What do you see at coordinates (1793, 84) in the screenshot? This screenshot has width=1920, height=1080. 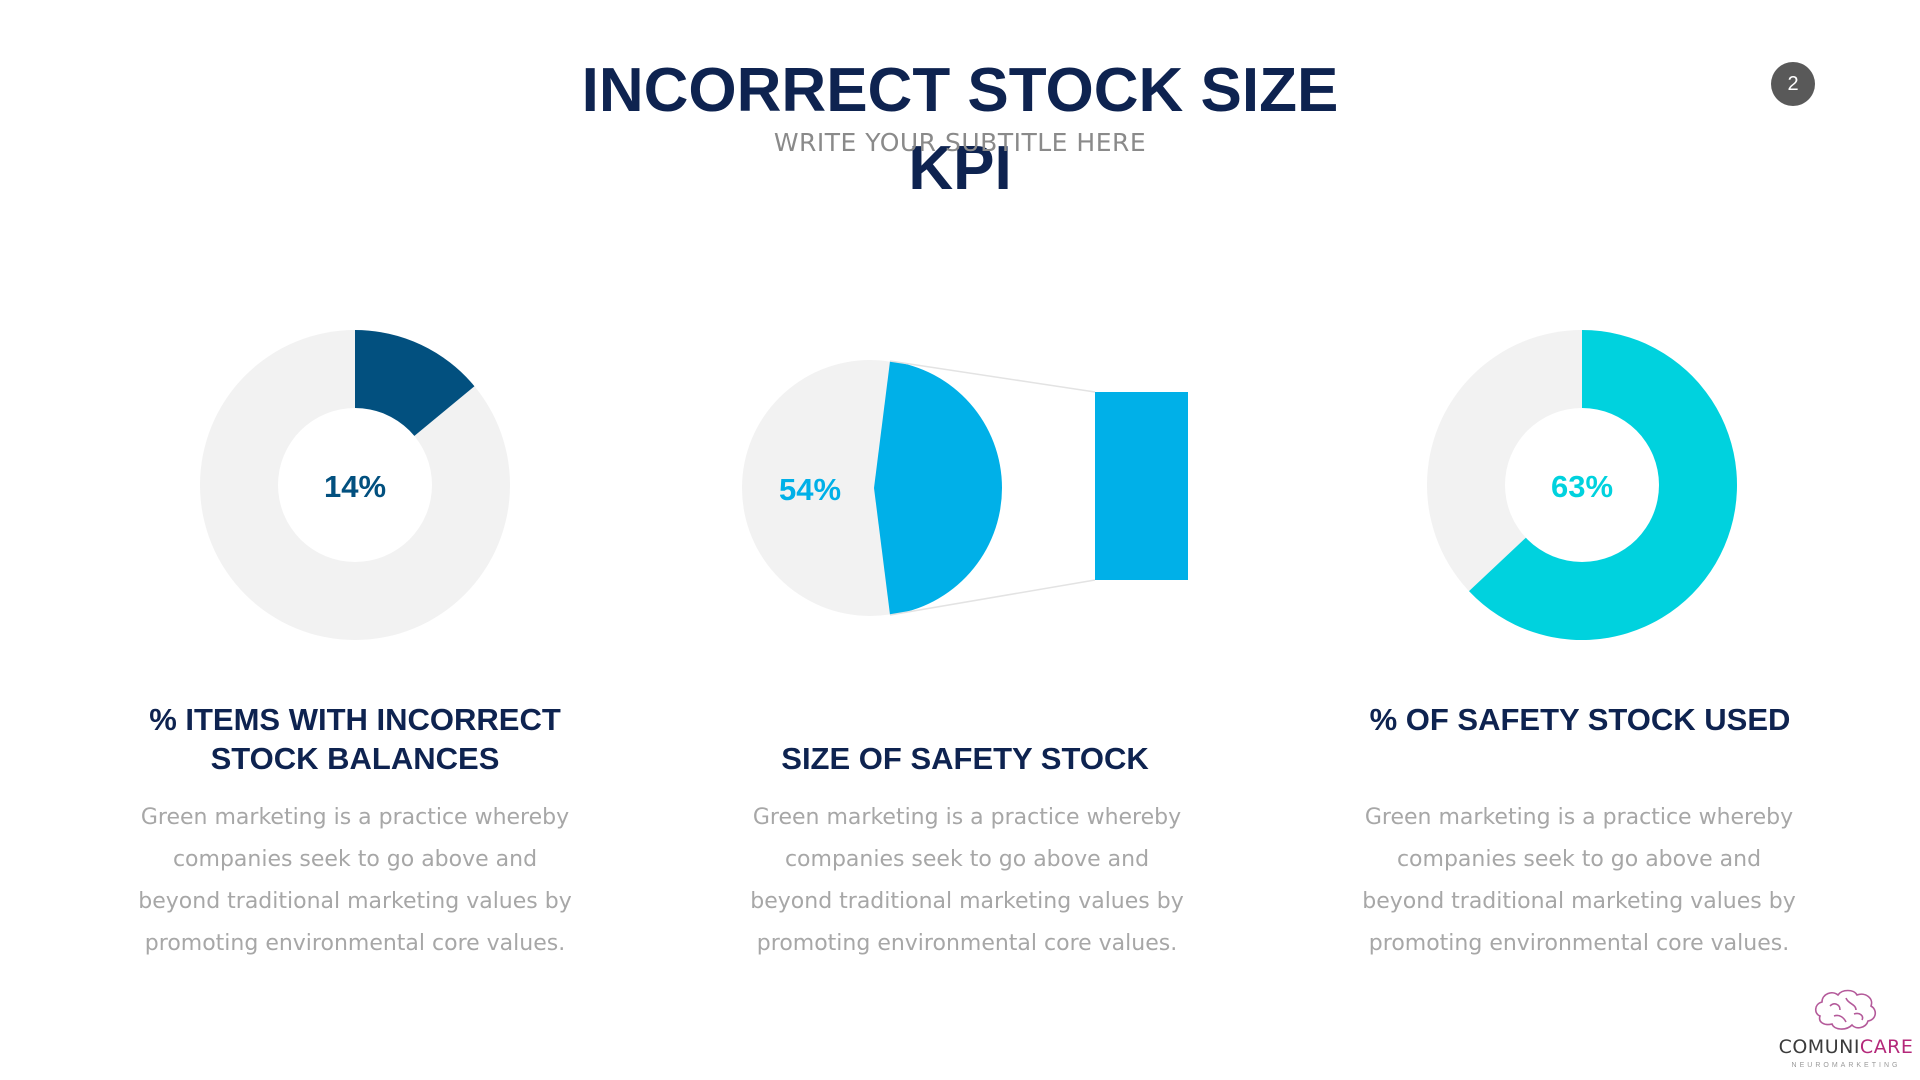 I see `page-number-badge: 2` at bounding box center [1793, 84].